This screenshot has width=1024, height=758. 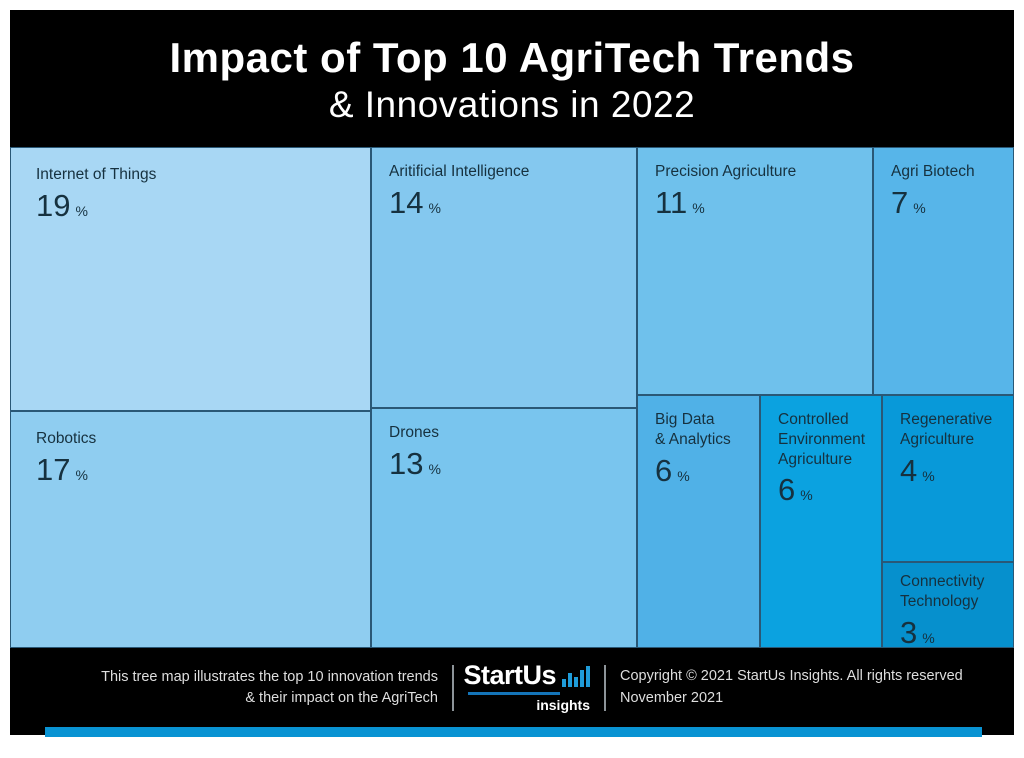 What do you see at coordinates (53, 205) in the screenshot?
I see `cell-value-number: 19` at bounding box center [53, 205].